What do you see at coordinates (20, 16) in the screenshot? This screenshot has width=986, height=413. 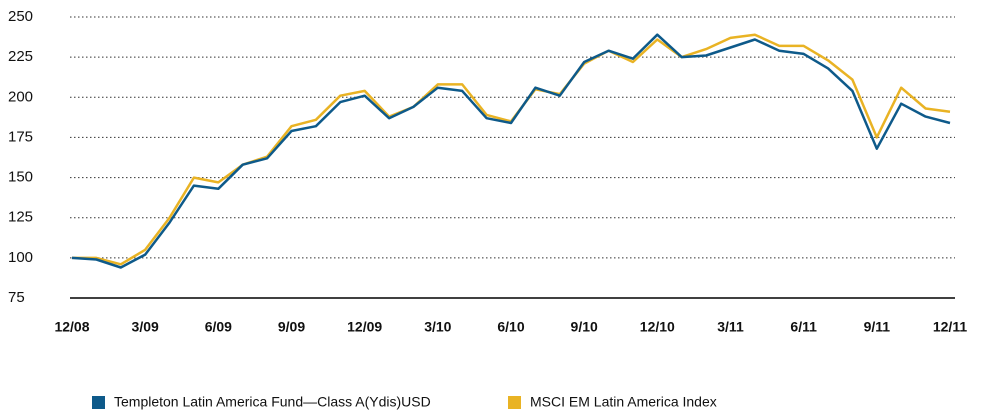 I see `y-tick-label: 250` at bounding box center [20, 16].